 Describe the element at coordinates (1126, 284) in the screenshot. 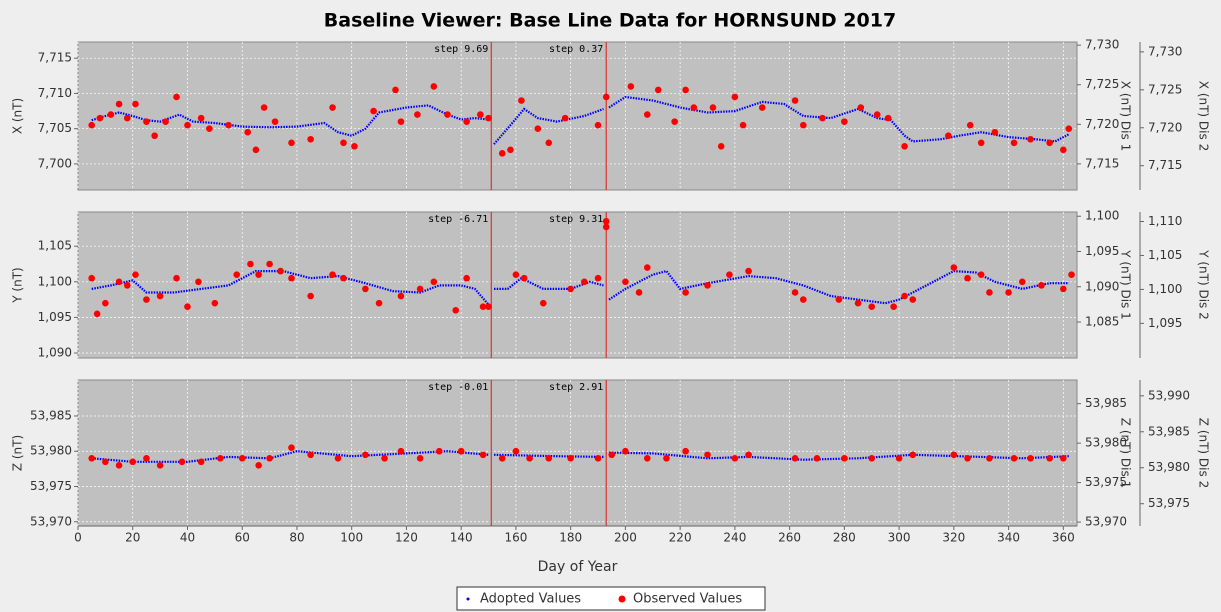

I see `y1-axis-label: Y (nT) Dis 1` at that location.